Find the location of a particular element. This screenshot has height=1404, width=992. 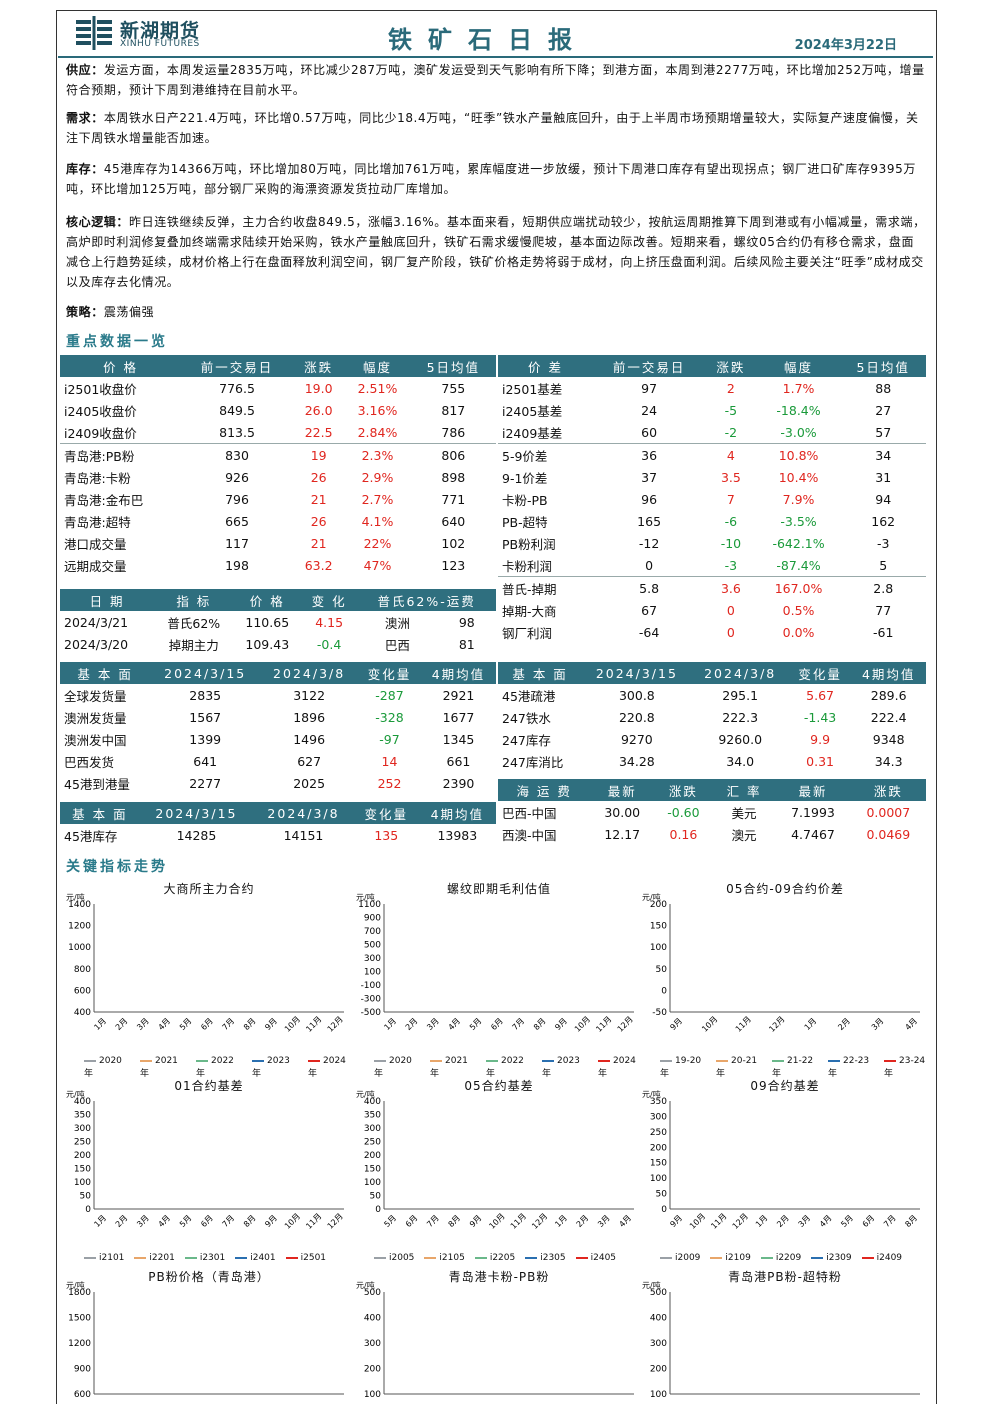

table-cell: -97 is located at coordinates (389, 739).